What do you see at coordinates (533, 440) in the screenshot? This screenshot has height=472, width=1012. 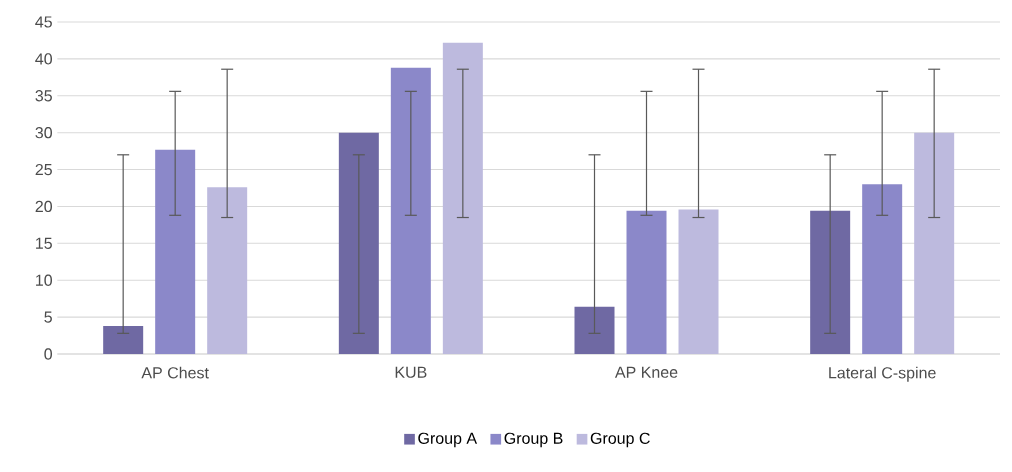 I see `legend-label: Group B` at bounding box center [533, 440].